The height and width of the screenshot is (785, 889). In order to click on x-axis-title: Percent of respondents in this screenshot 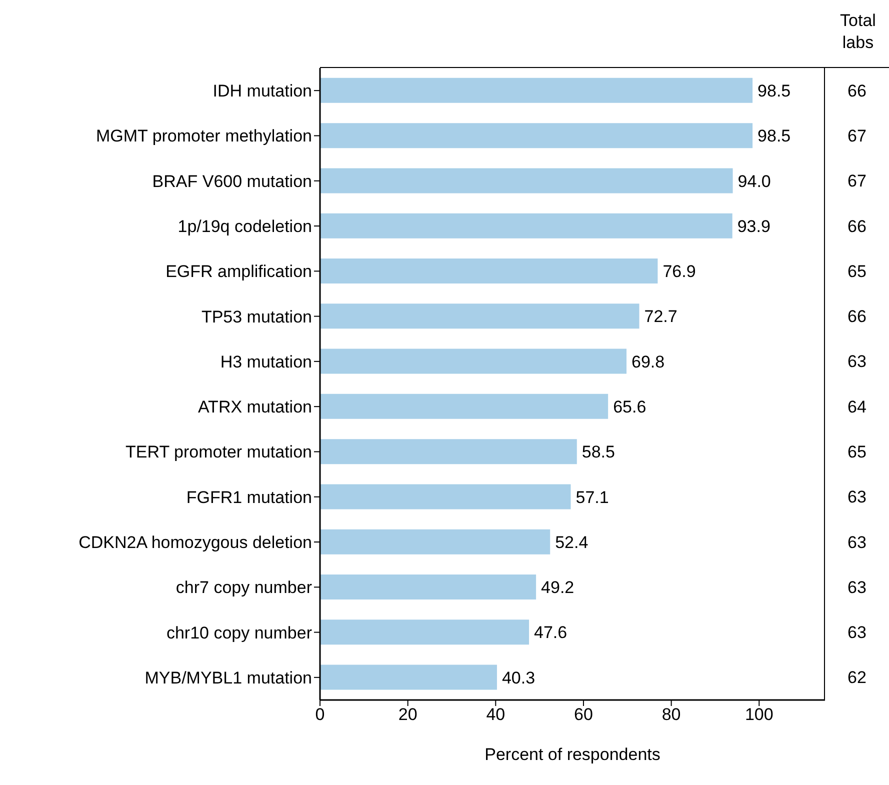, I will do `click(572, 754)`.